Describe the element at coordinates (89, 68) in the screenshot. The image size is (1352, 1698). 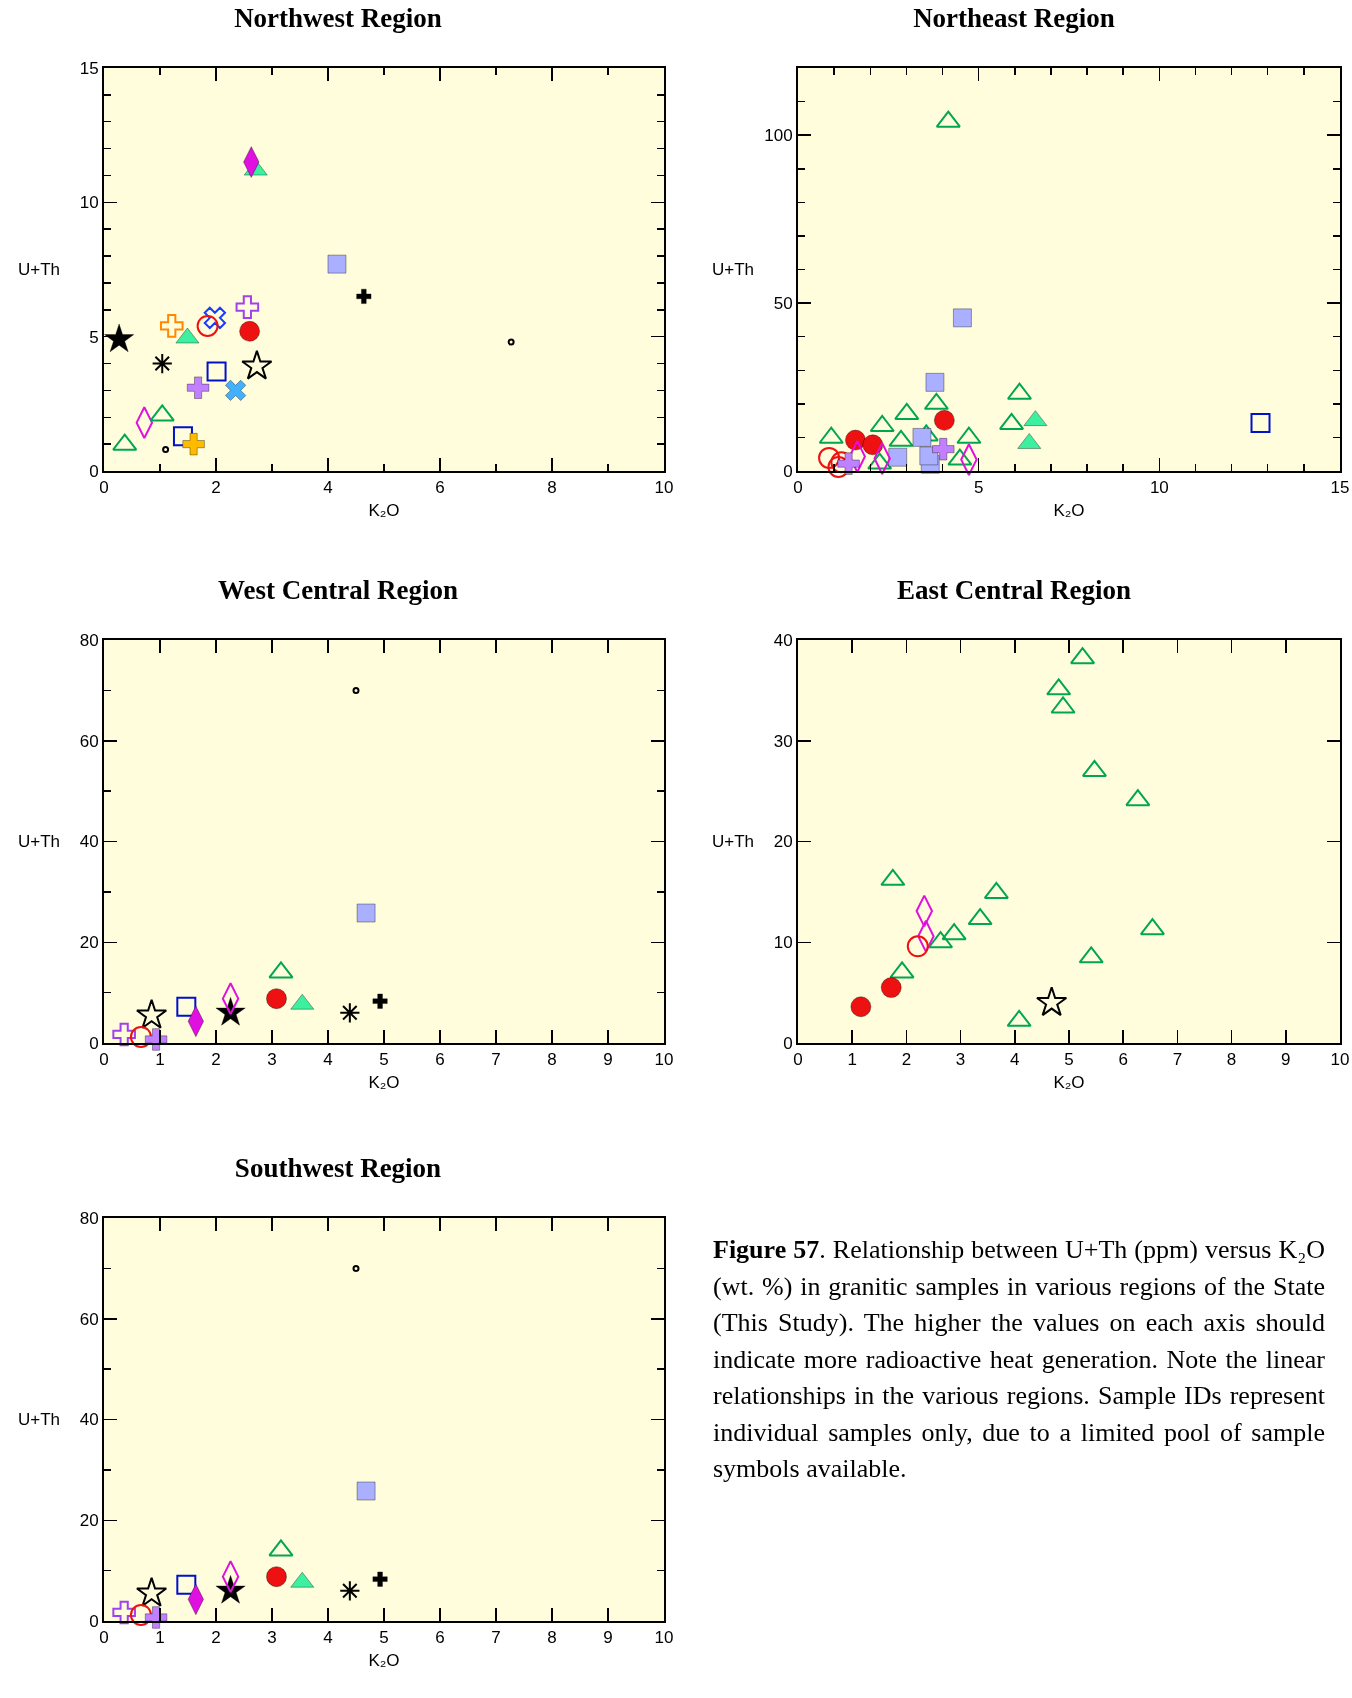
I see `y-tick-label: 15` at that location.